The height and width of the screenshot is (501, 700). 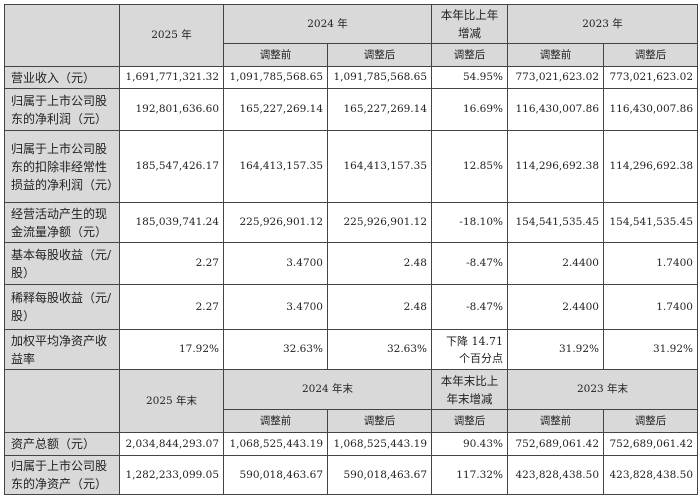 I want to click on cell: 192,801,636.60, so click(x=171, y=109).